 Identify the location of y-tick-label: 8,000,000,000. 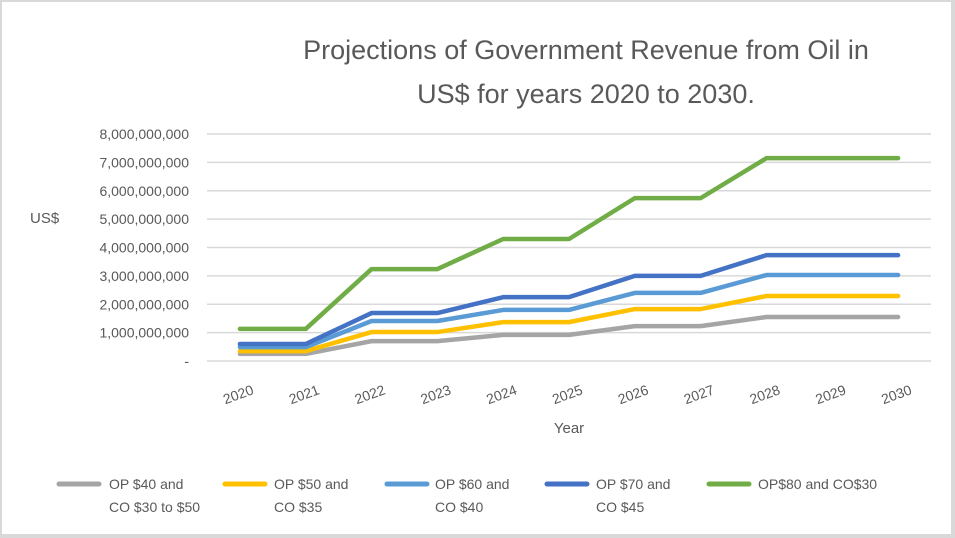
(144, 134).